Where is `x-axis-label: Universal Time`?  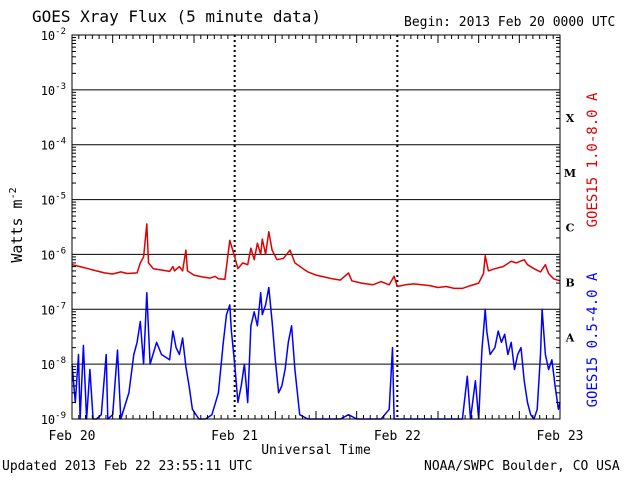 x-axis-label: Universal Time is located at coordinates (316, 450).